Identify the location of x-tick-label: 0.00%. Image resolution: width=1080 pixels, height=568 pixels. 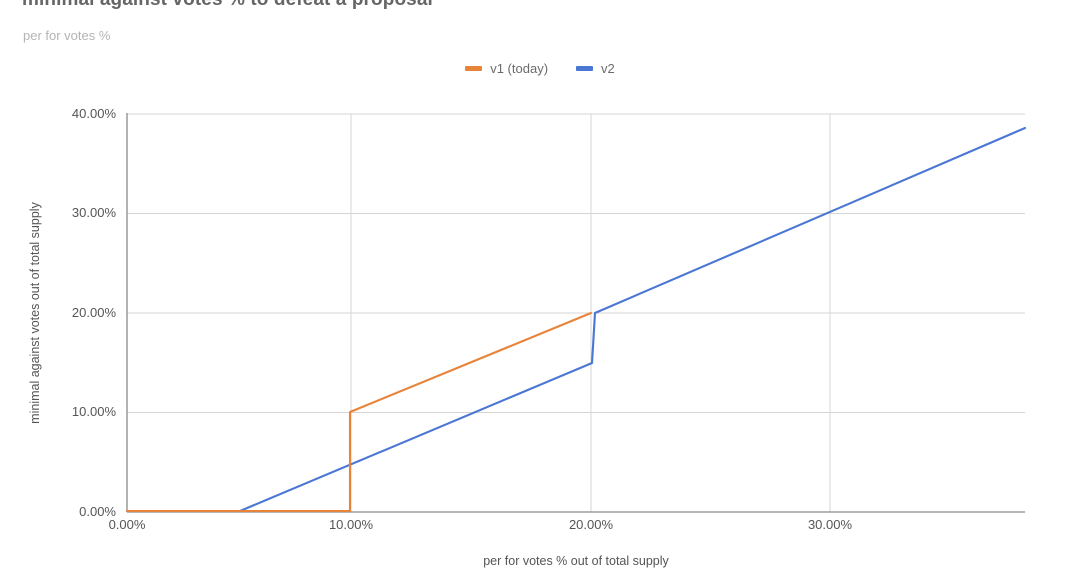
(127, 524).